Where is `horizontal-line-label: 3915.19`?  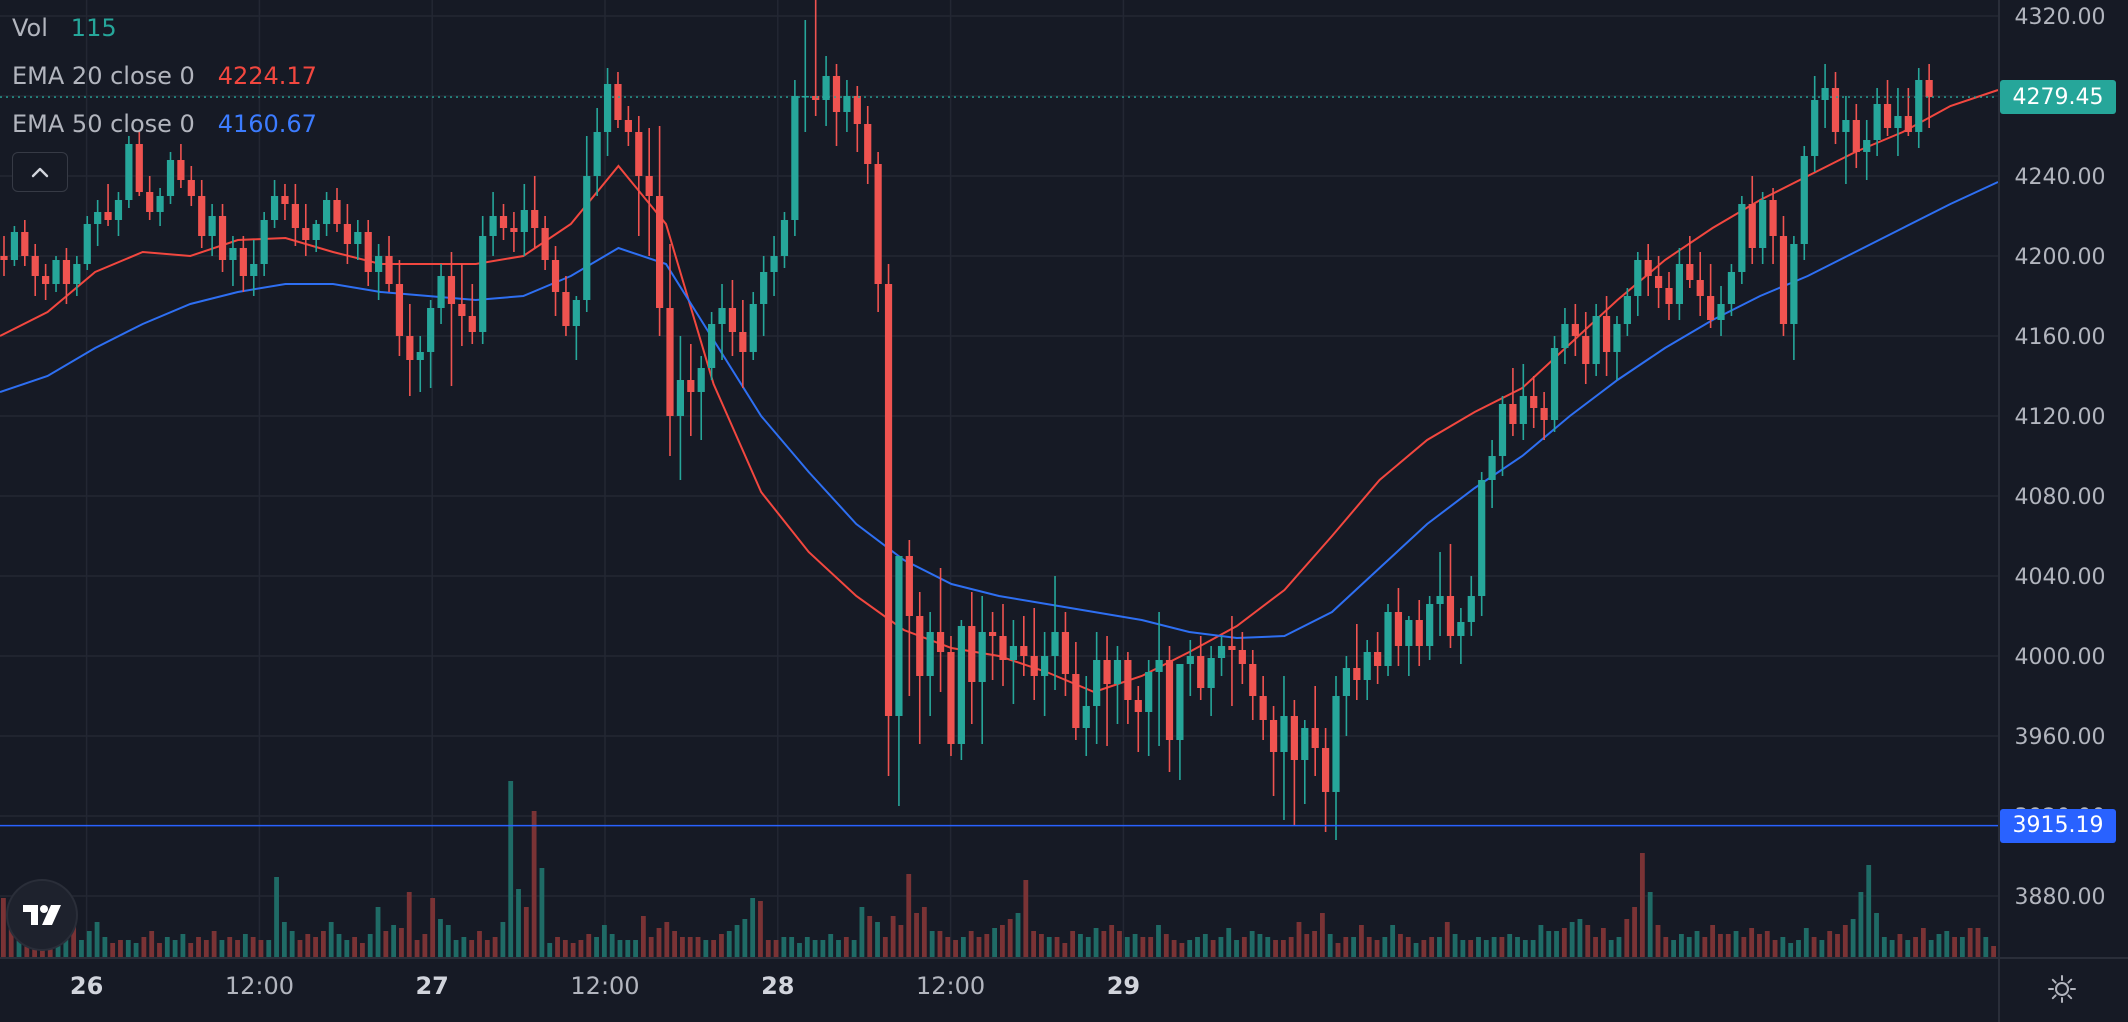 horizontal-line-label: 3915.19 is located at coordinates (2058, 825).